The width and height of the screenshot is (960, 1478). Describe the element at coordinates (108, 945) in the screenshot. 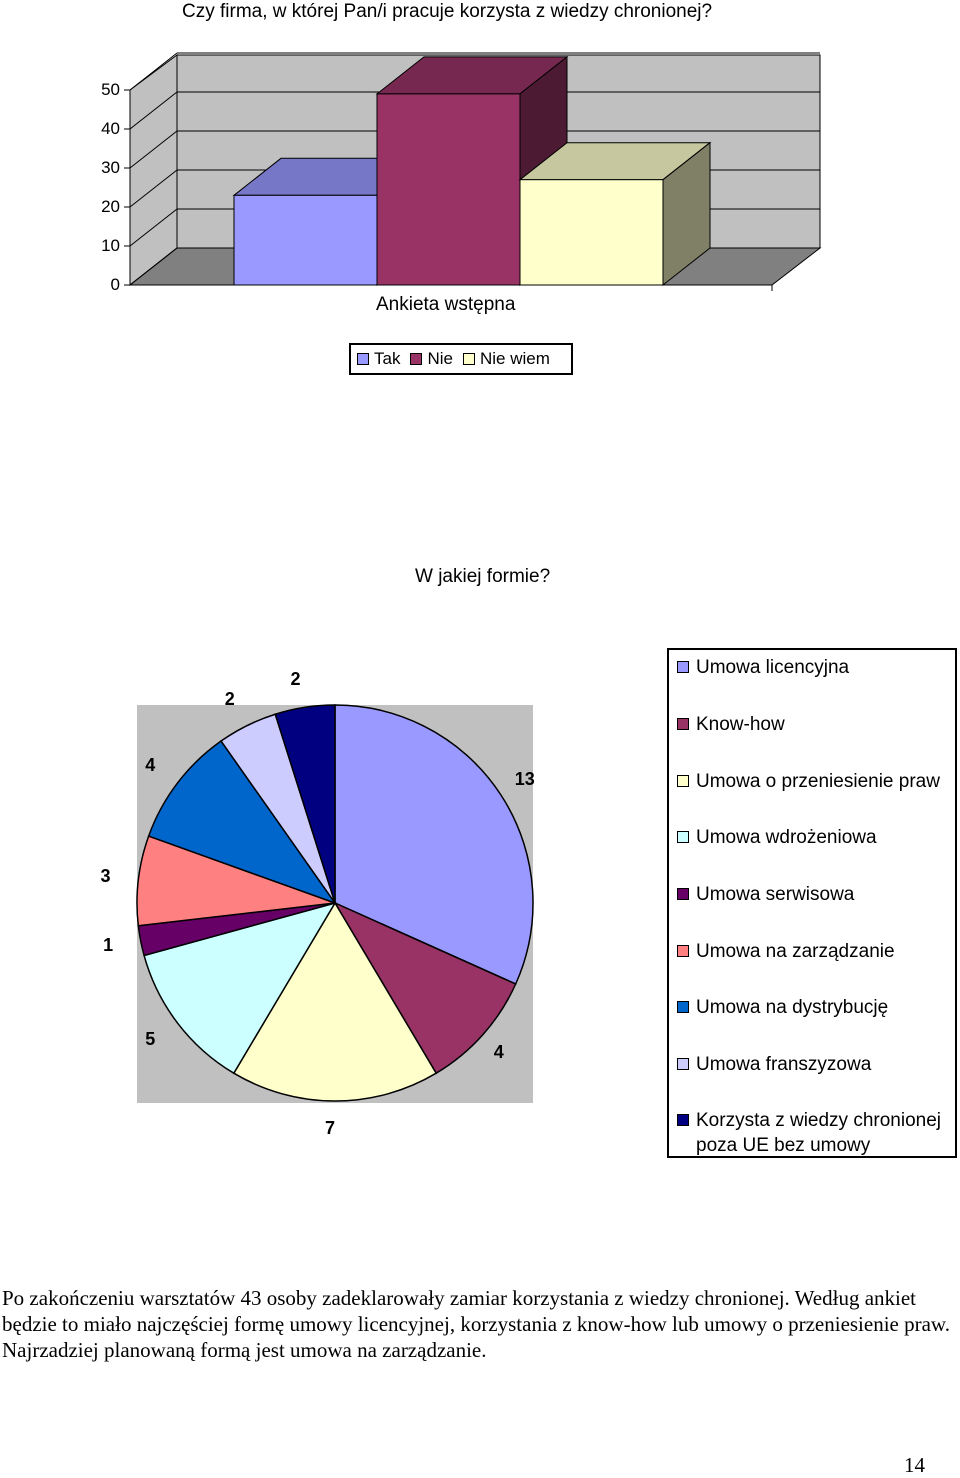

I see `pie-data-label: 1` at that location.